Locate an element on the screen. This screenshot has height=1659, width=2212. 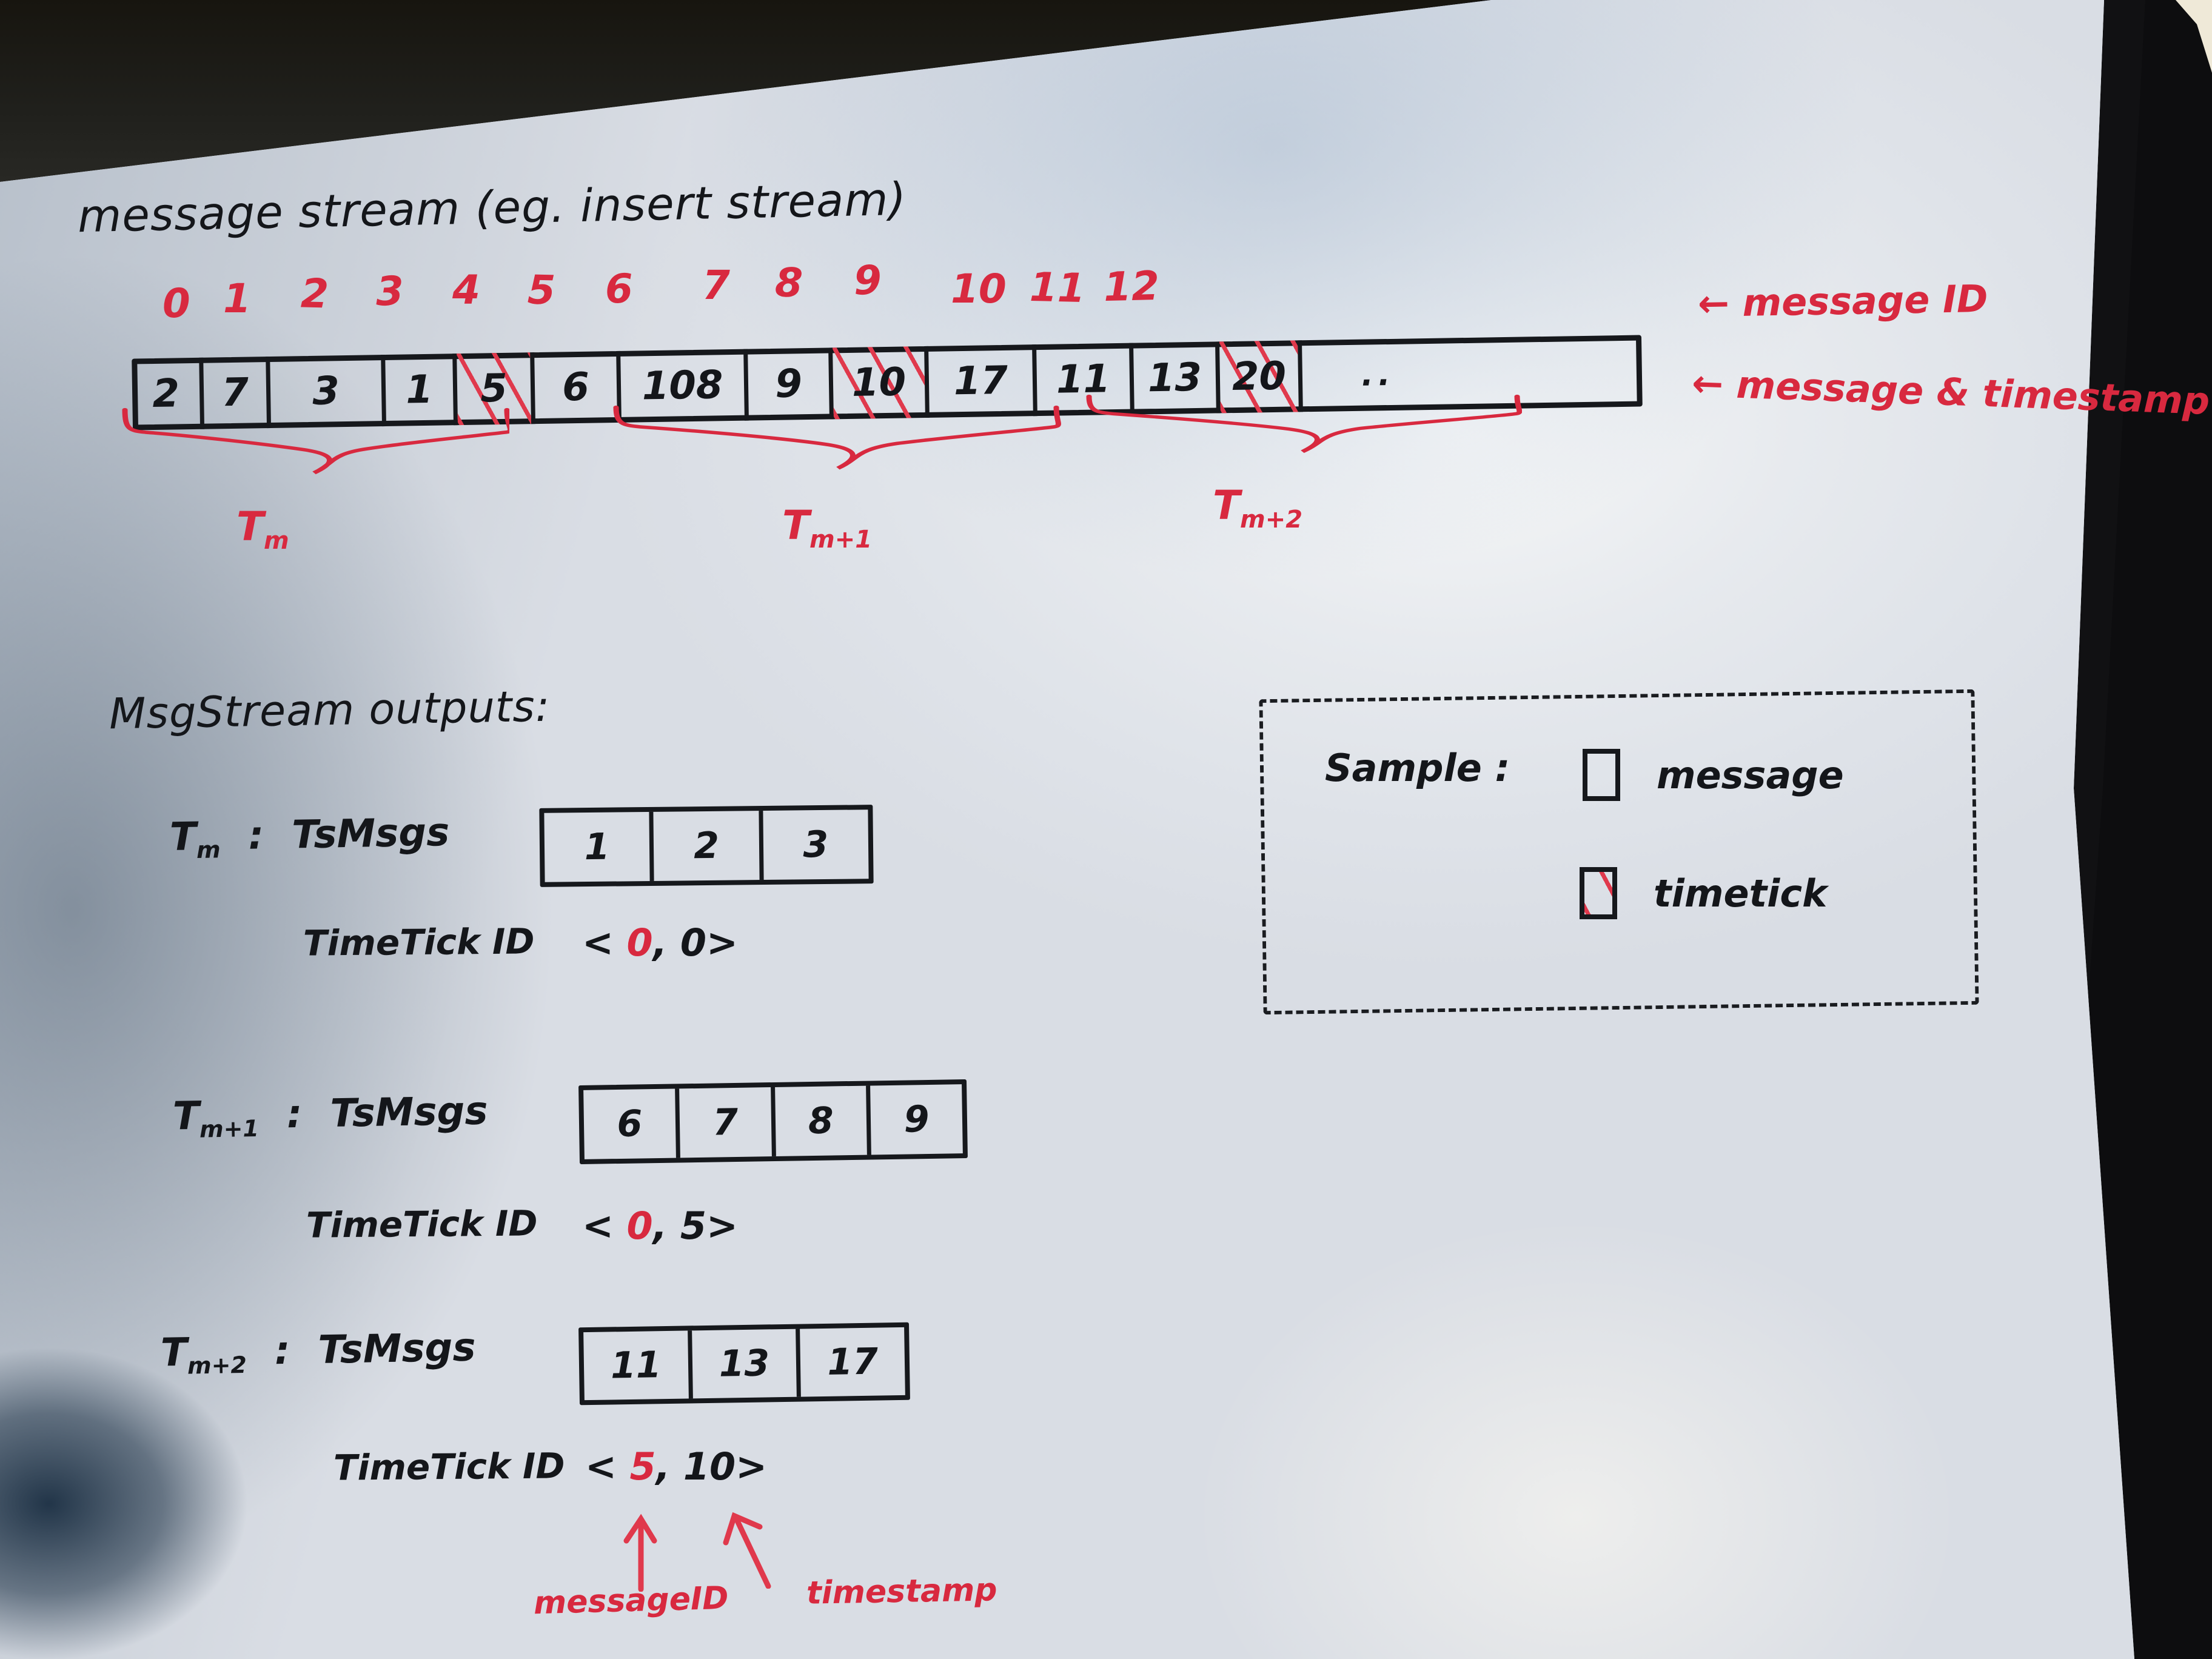
output-msg-cell: 9 is located at coordinates (917, 1119).